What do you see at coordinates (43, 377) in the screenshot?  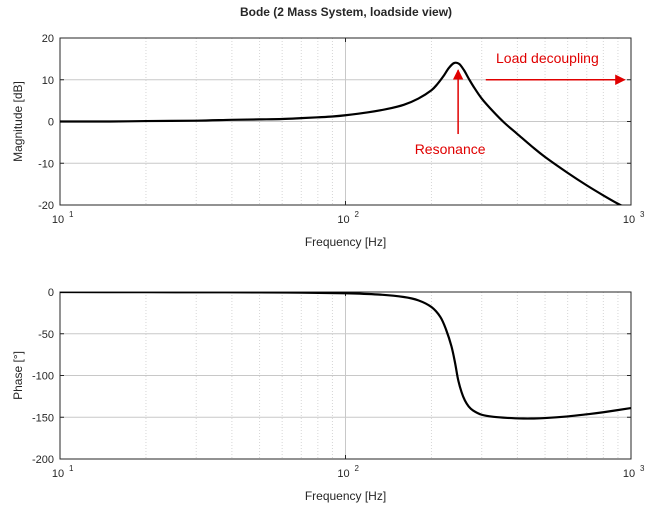 I see `y-tick-label: -100` at bounding box center [43, 377].